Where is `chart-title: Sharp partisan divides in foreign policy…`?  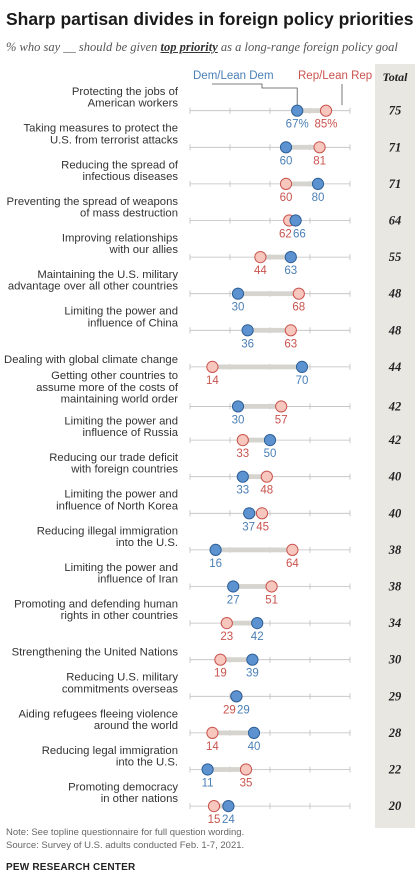 chart-title: Sharp partisan divides in foreign policy… is located at coordinates (210, 19).